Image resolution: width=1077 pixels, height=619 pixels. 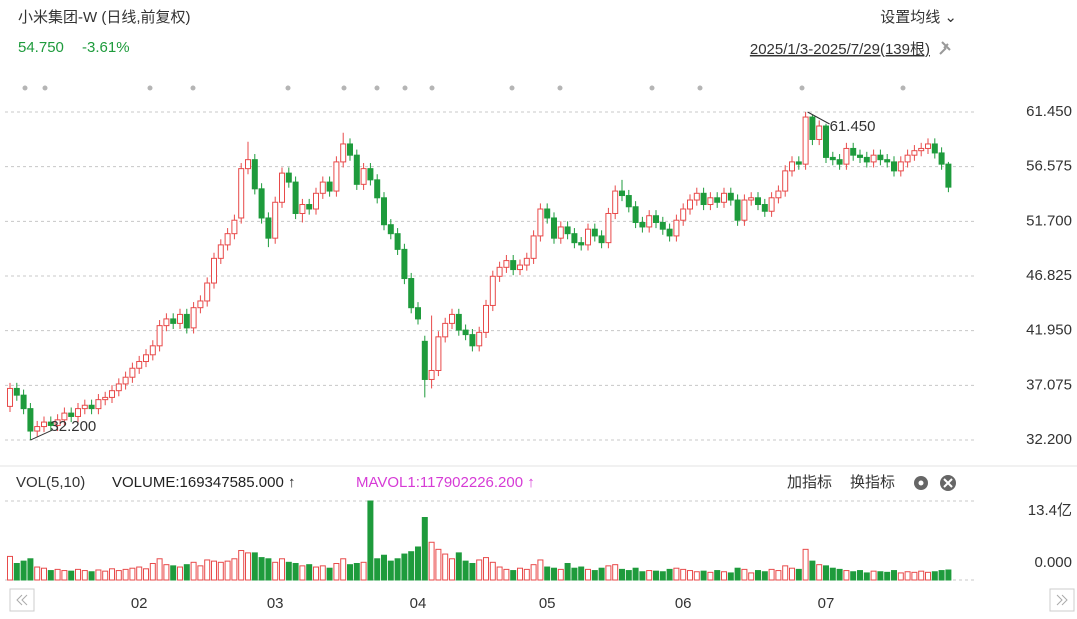 I want to click on pin-icon, so click(x=945, y=48).